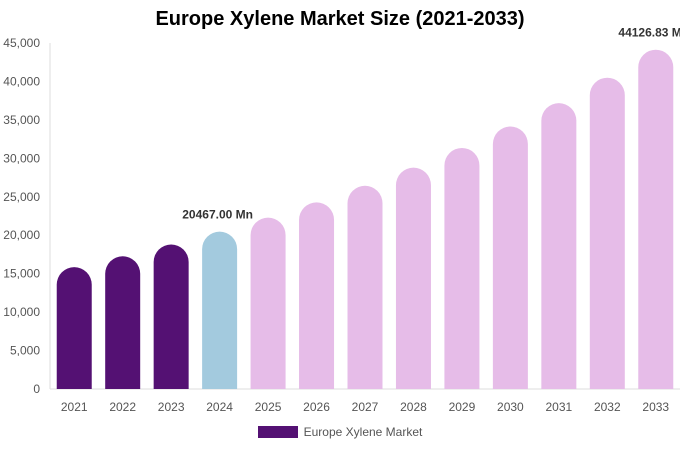 Image resolution: width=680 pixels, height=450 pixels. Describe the element at coordinates (21, 197) in the screenshot. I see `y-tick-label: 25,000` at that location.